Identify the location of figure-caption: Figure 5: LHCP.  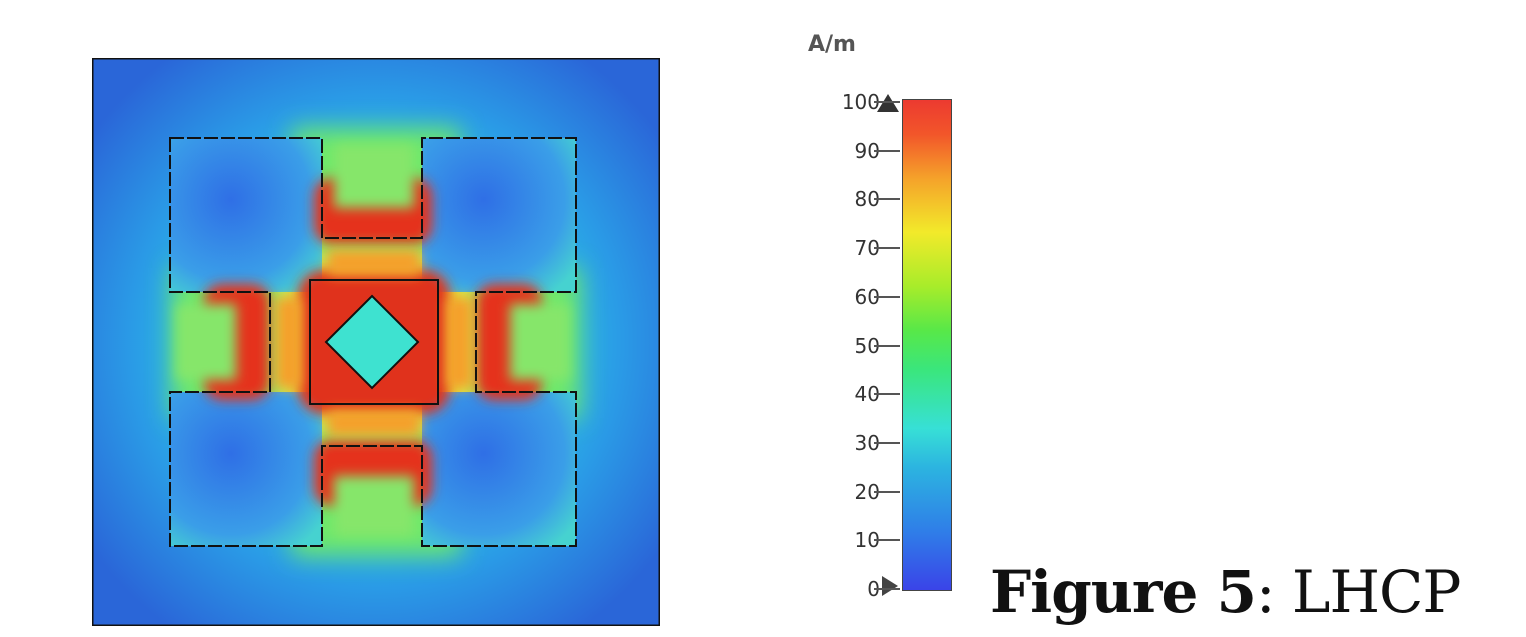
(1226, 592).